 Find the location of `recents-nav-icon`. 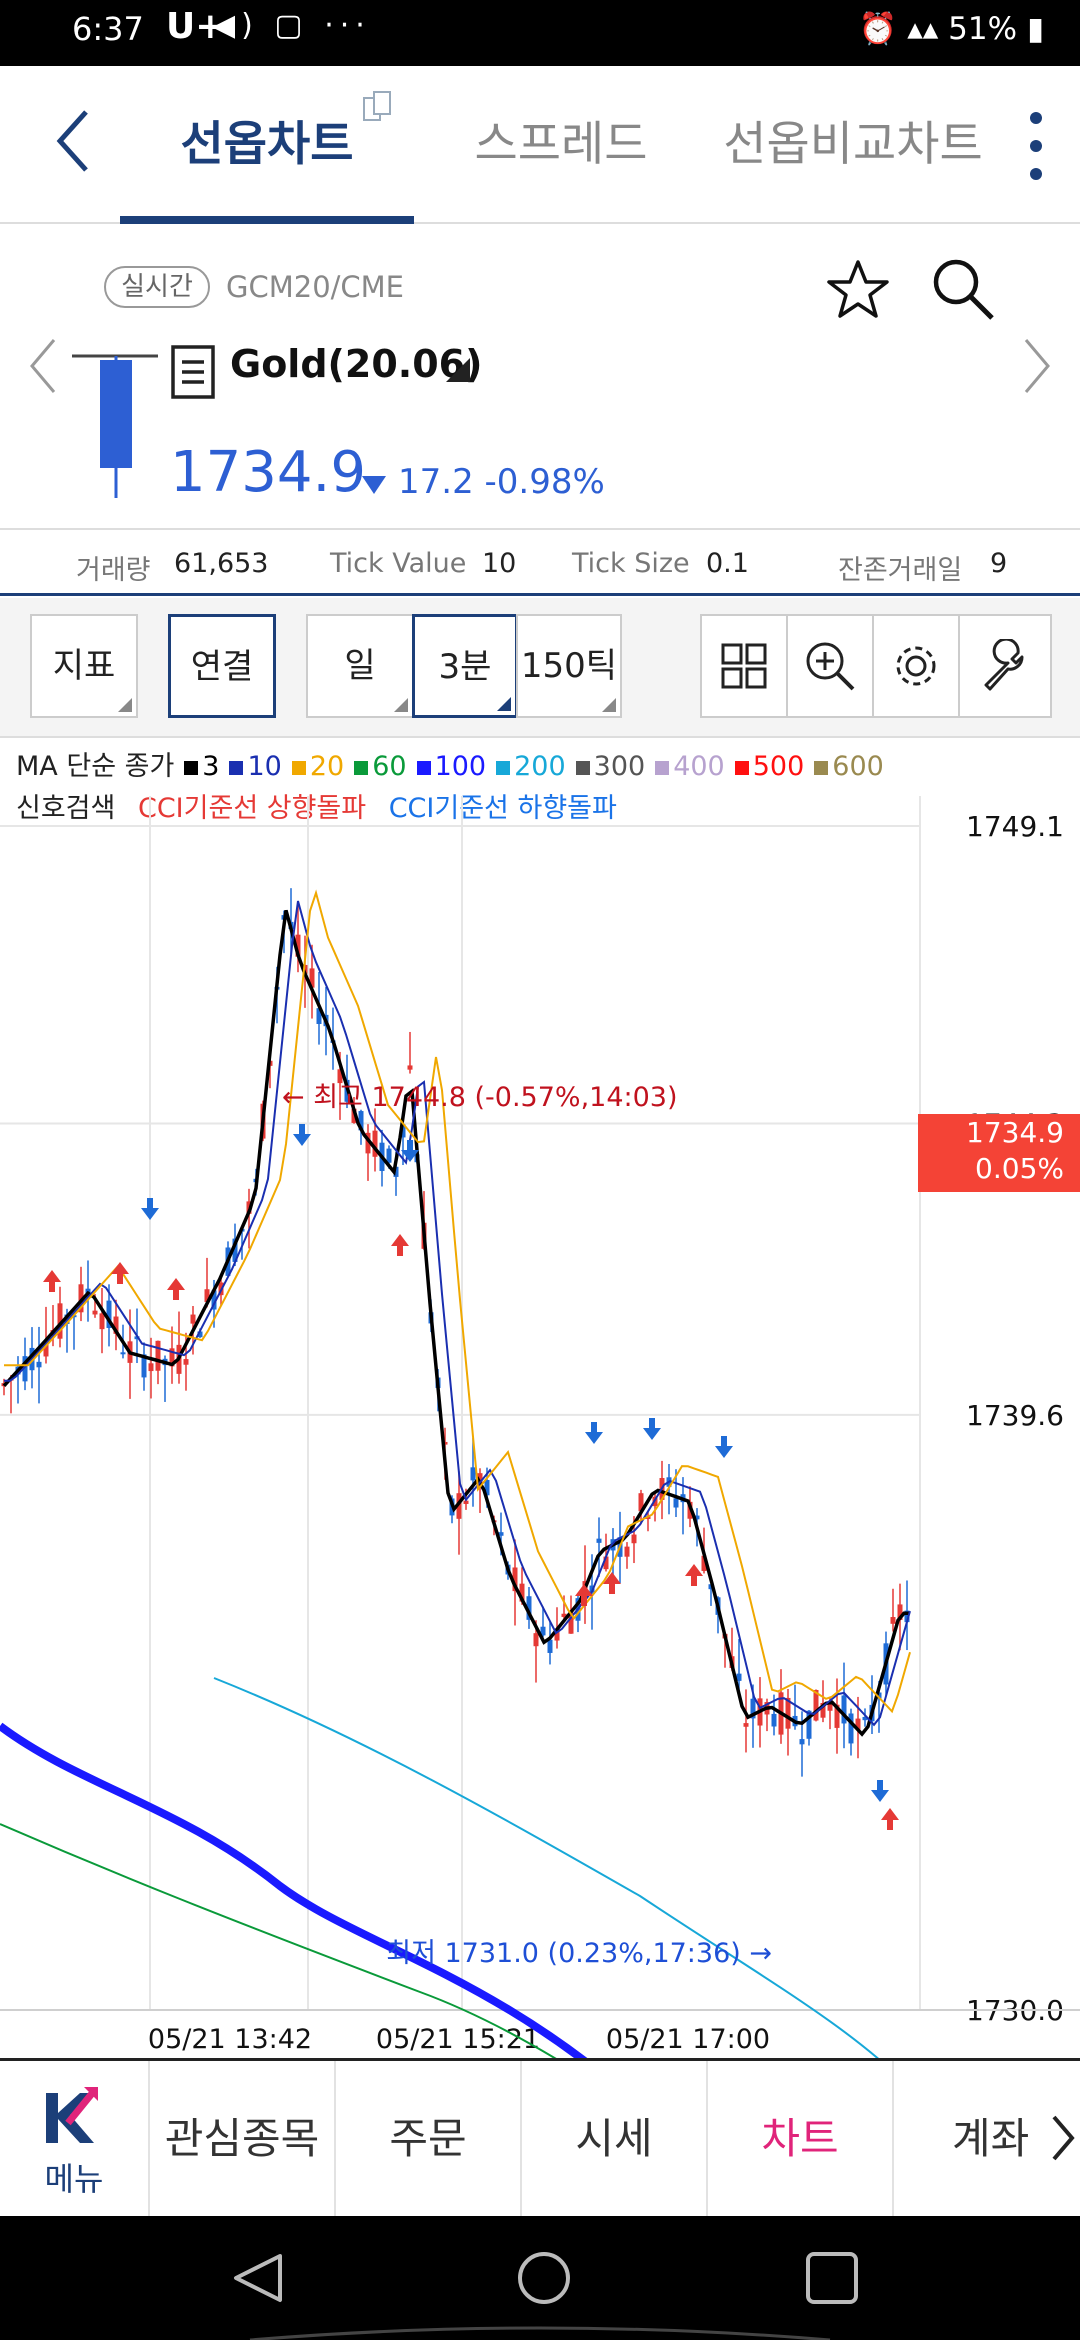

recents-nav-icon is located at coordinates (832, 2278).